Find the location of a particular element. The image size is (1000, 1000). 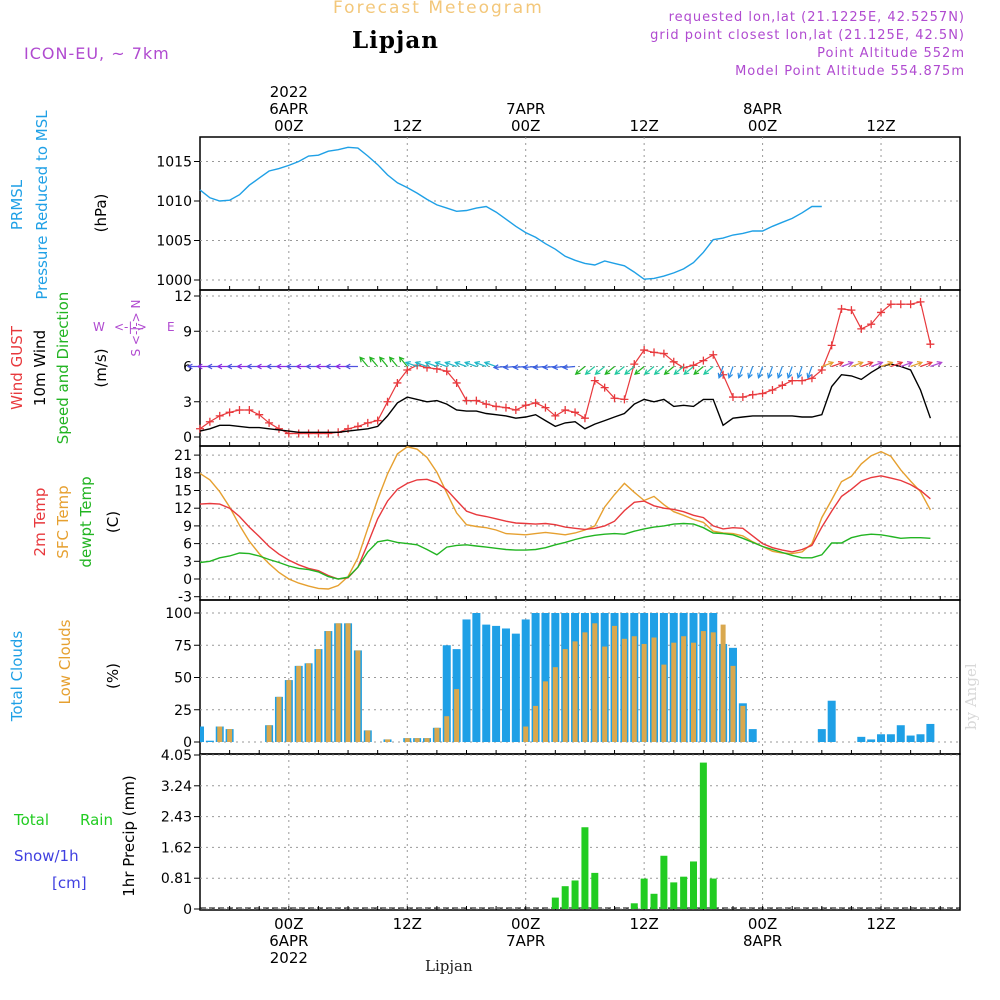

y-tick-label: 0 is located at coordinates (187, 580).